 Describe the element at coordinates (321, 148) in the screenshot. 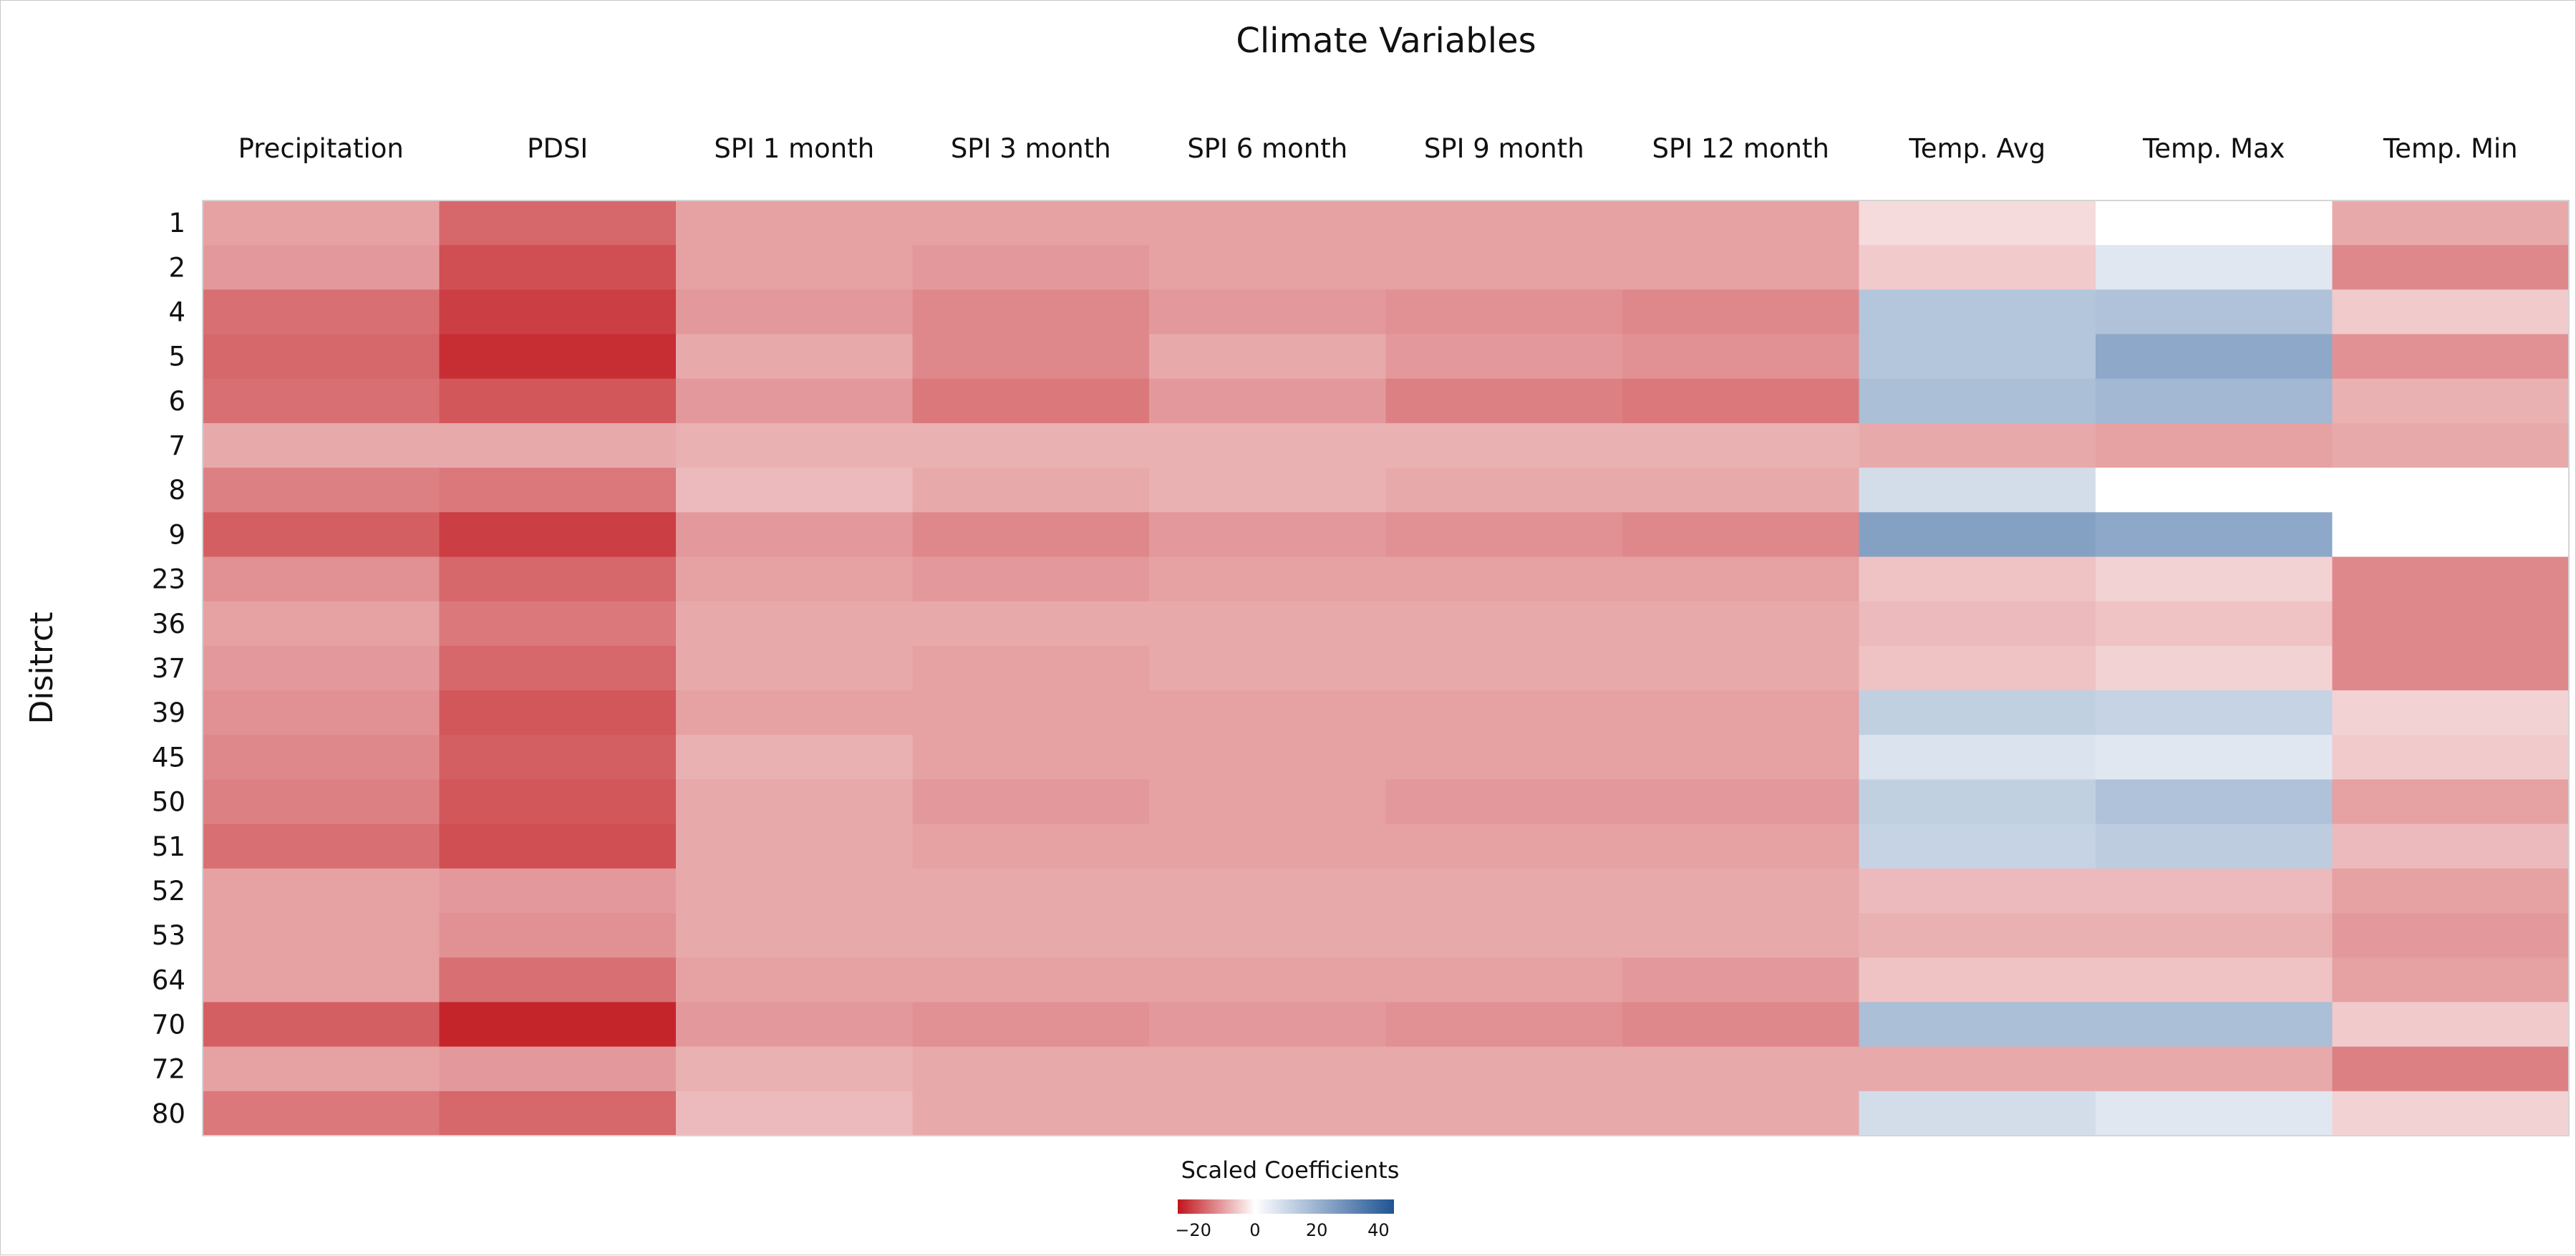

I see `column-label: Precipitation` at that location.